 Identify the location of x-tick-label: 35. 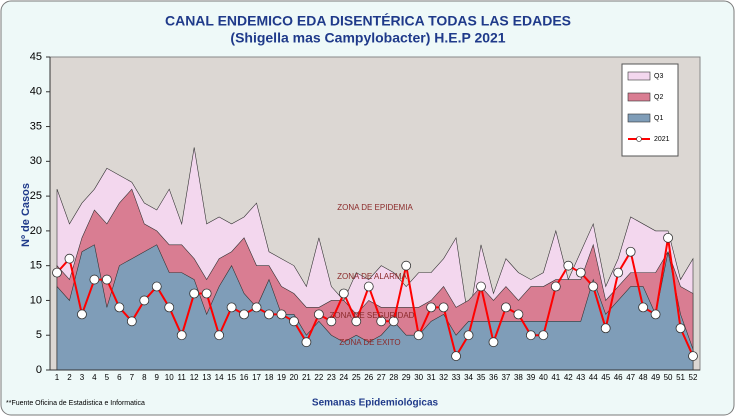
(481, 377).